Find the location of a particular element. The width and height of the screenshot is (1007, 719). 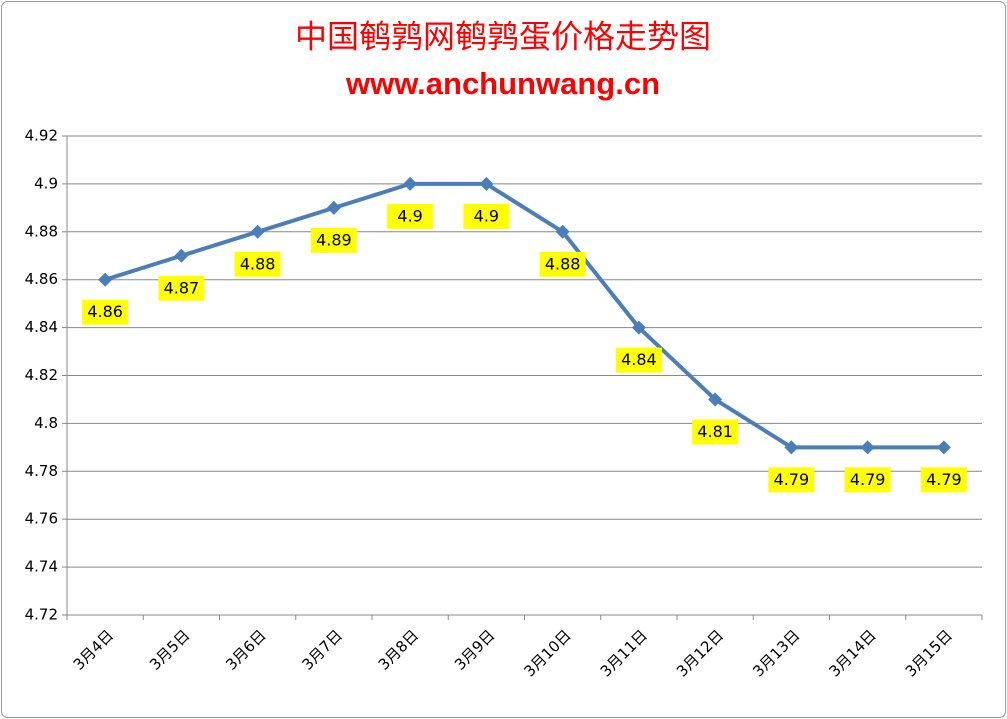

y-tick-label: 4.72 is located at coordinates (41, 615).